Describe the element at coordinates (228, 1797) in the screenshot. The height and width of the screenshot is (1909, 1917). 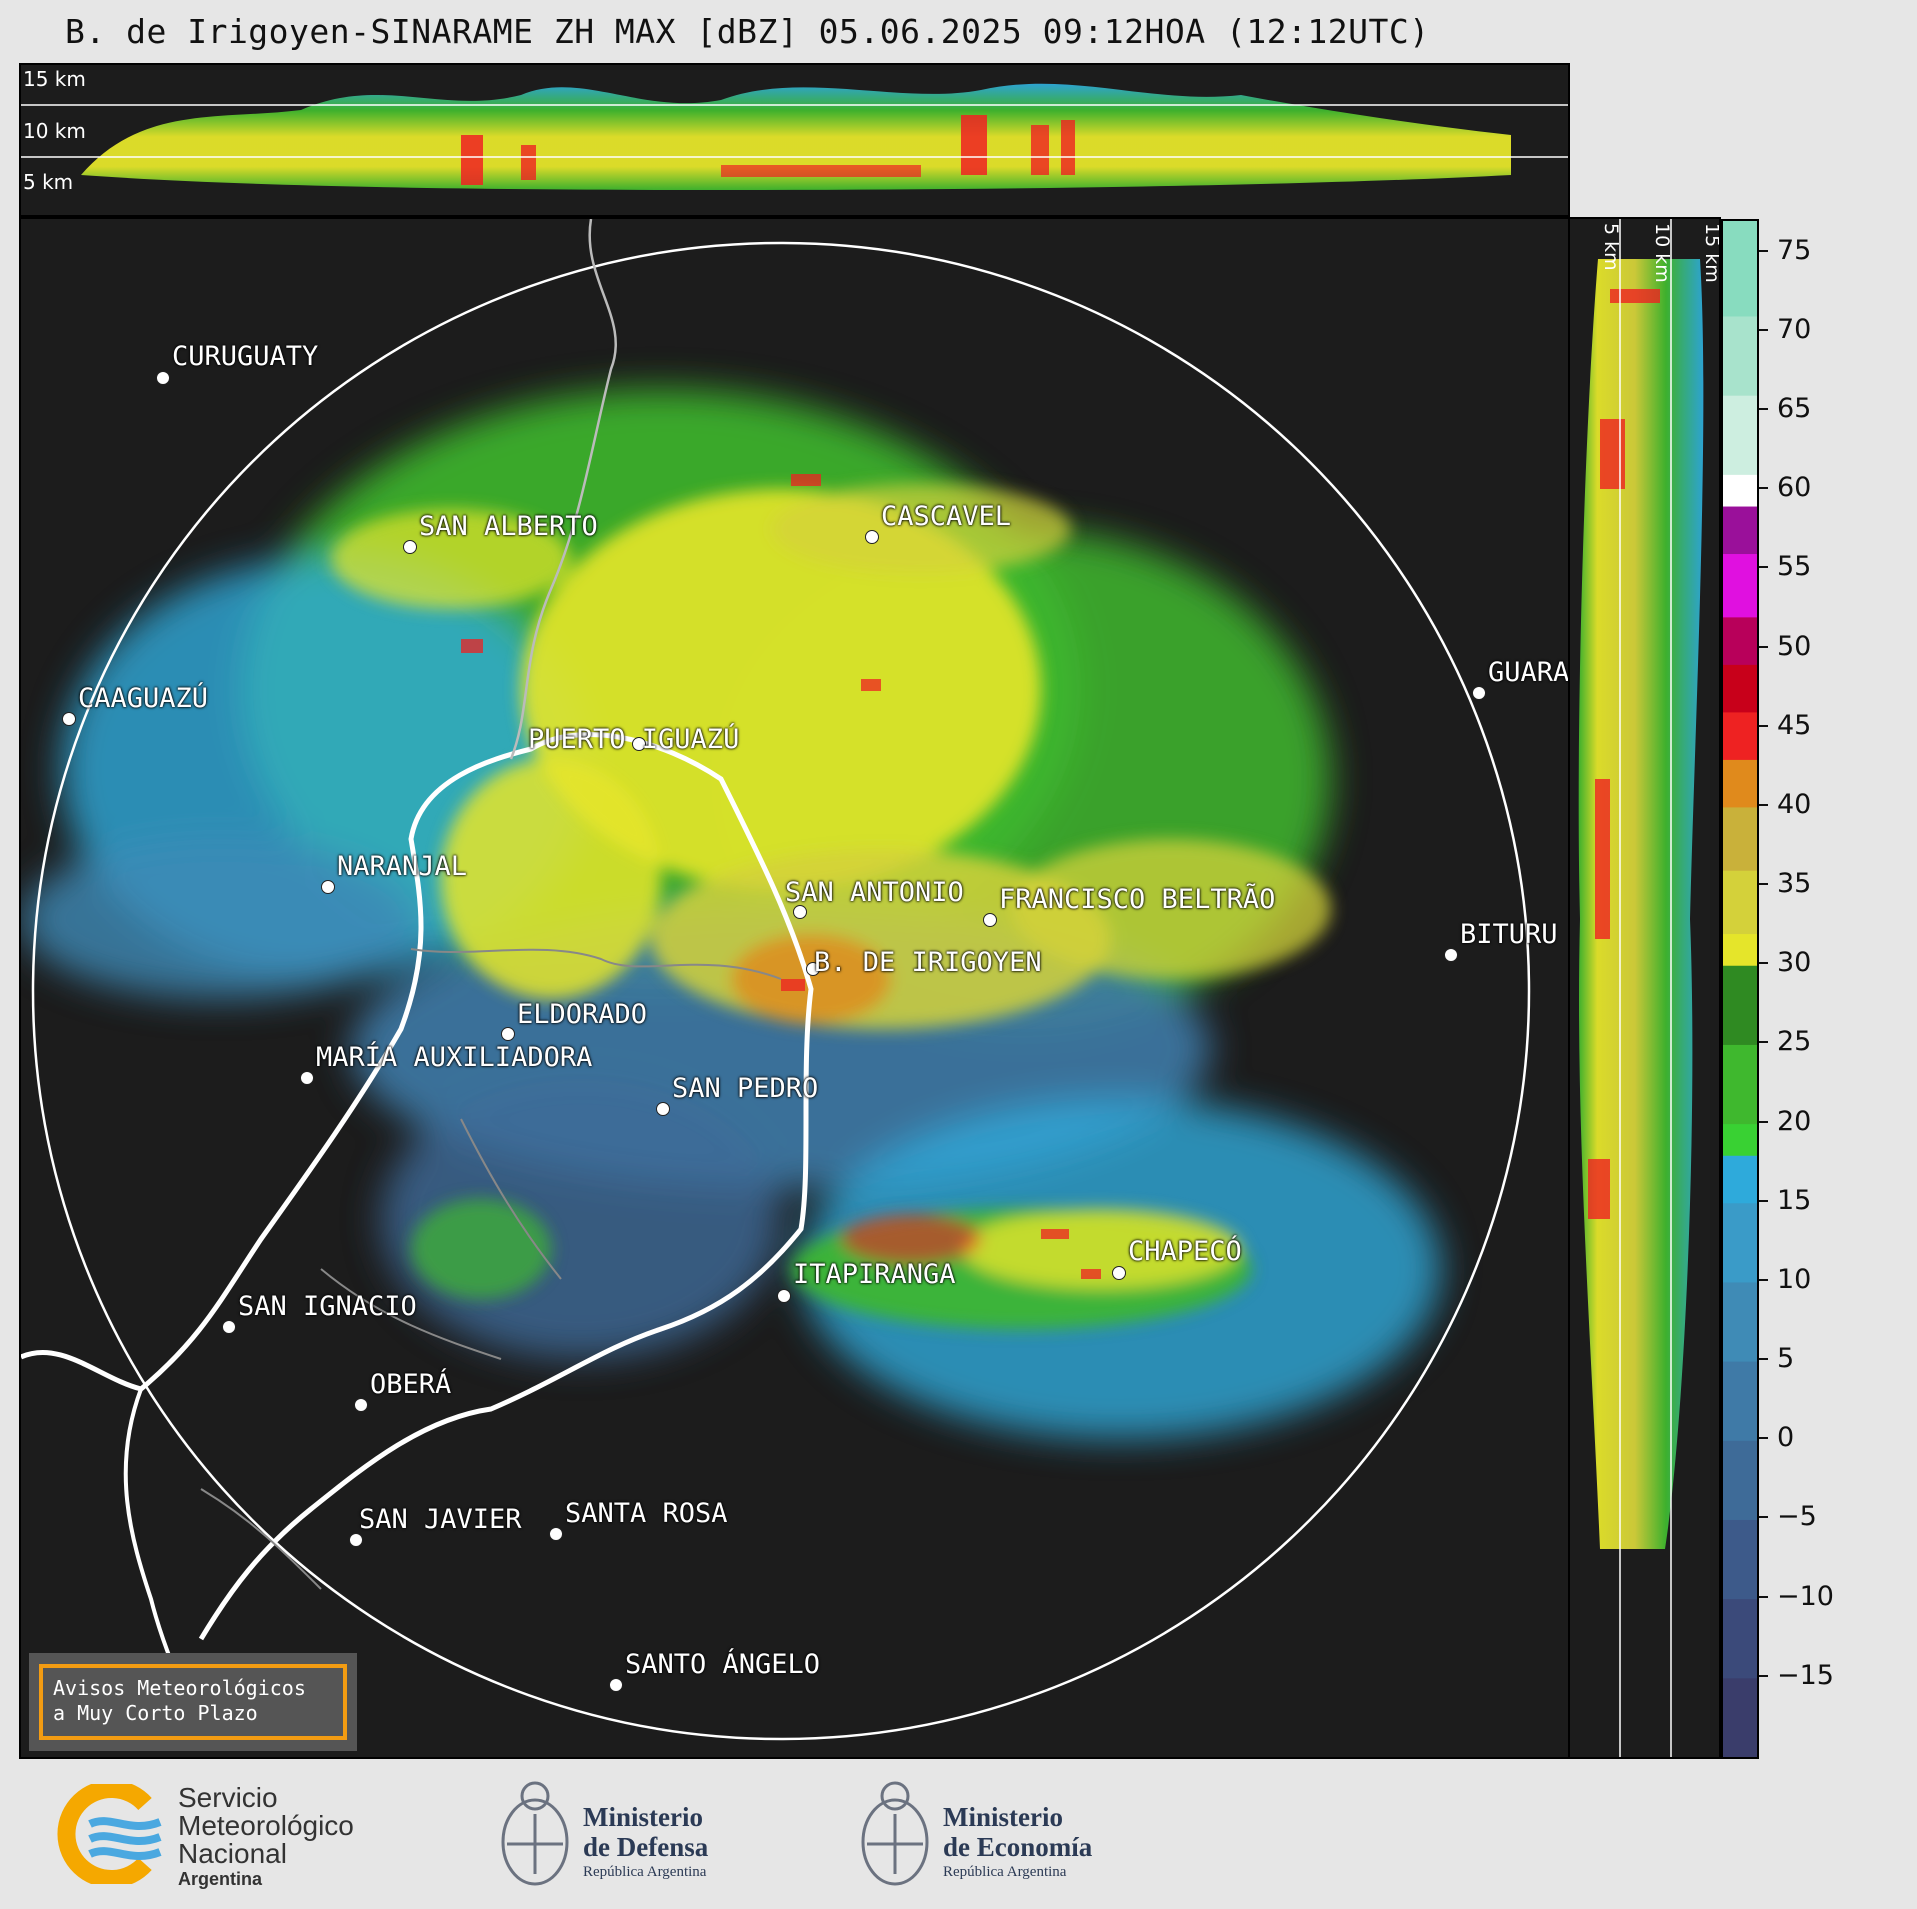
I see `smn-line-1: Servicio` at that location.